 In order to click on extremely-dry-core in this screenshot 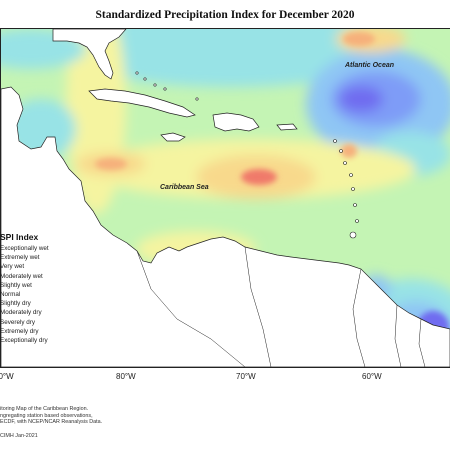, I will do `click(259, 177)`.